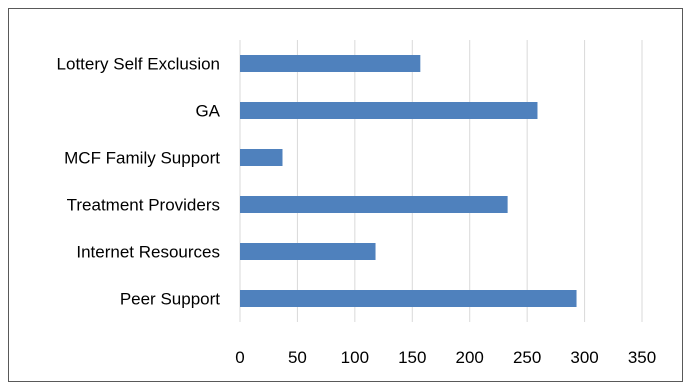  I want to click on category-label: MCF Family Support, so click(142, 158).